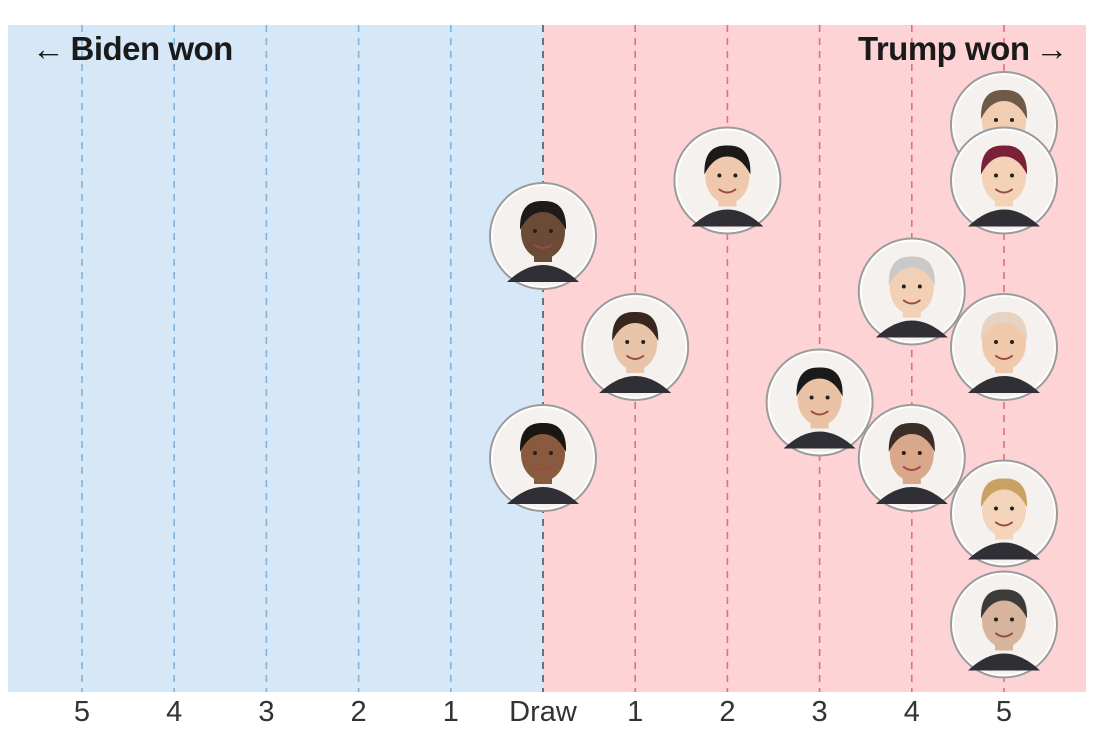 This screenshot has height=755, width=1106. What do you see at coordinates (819, 712) in the screenshot?
I see `tick-label-trump-3: 3` at bounding box center [819, 712].